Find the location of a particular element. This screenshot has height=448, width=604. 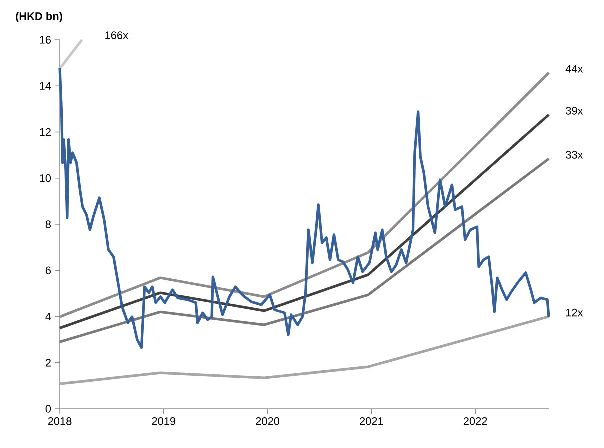

text: 166x is located at coordinates (117, 36).